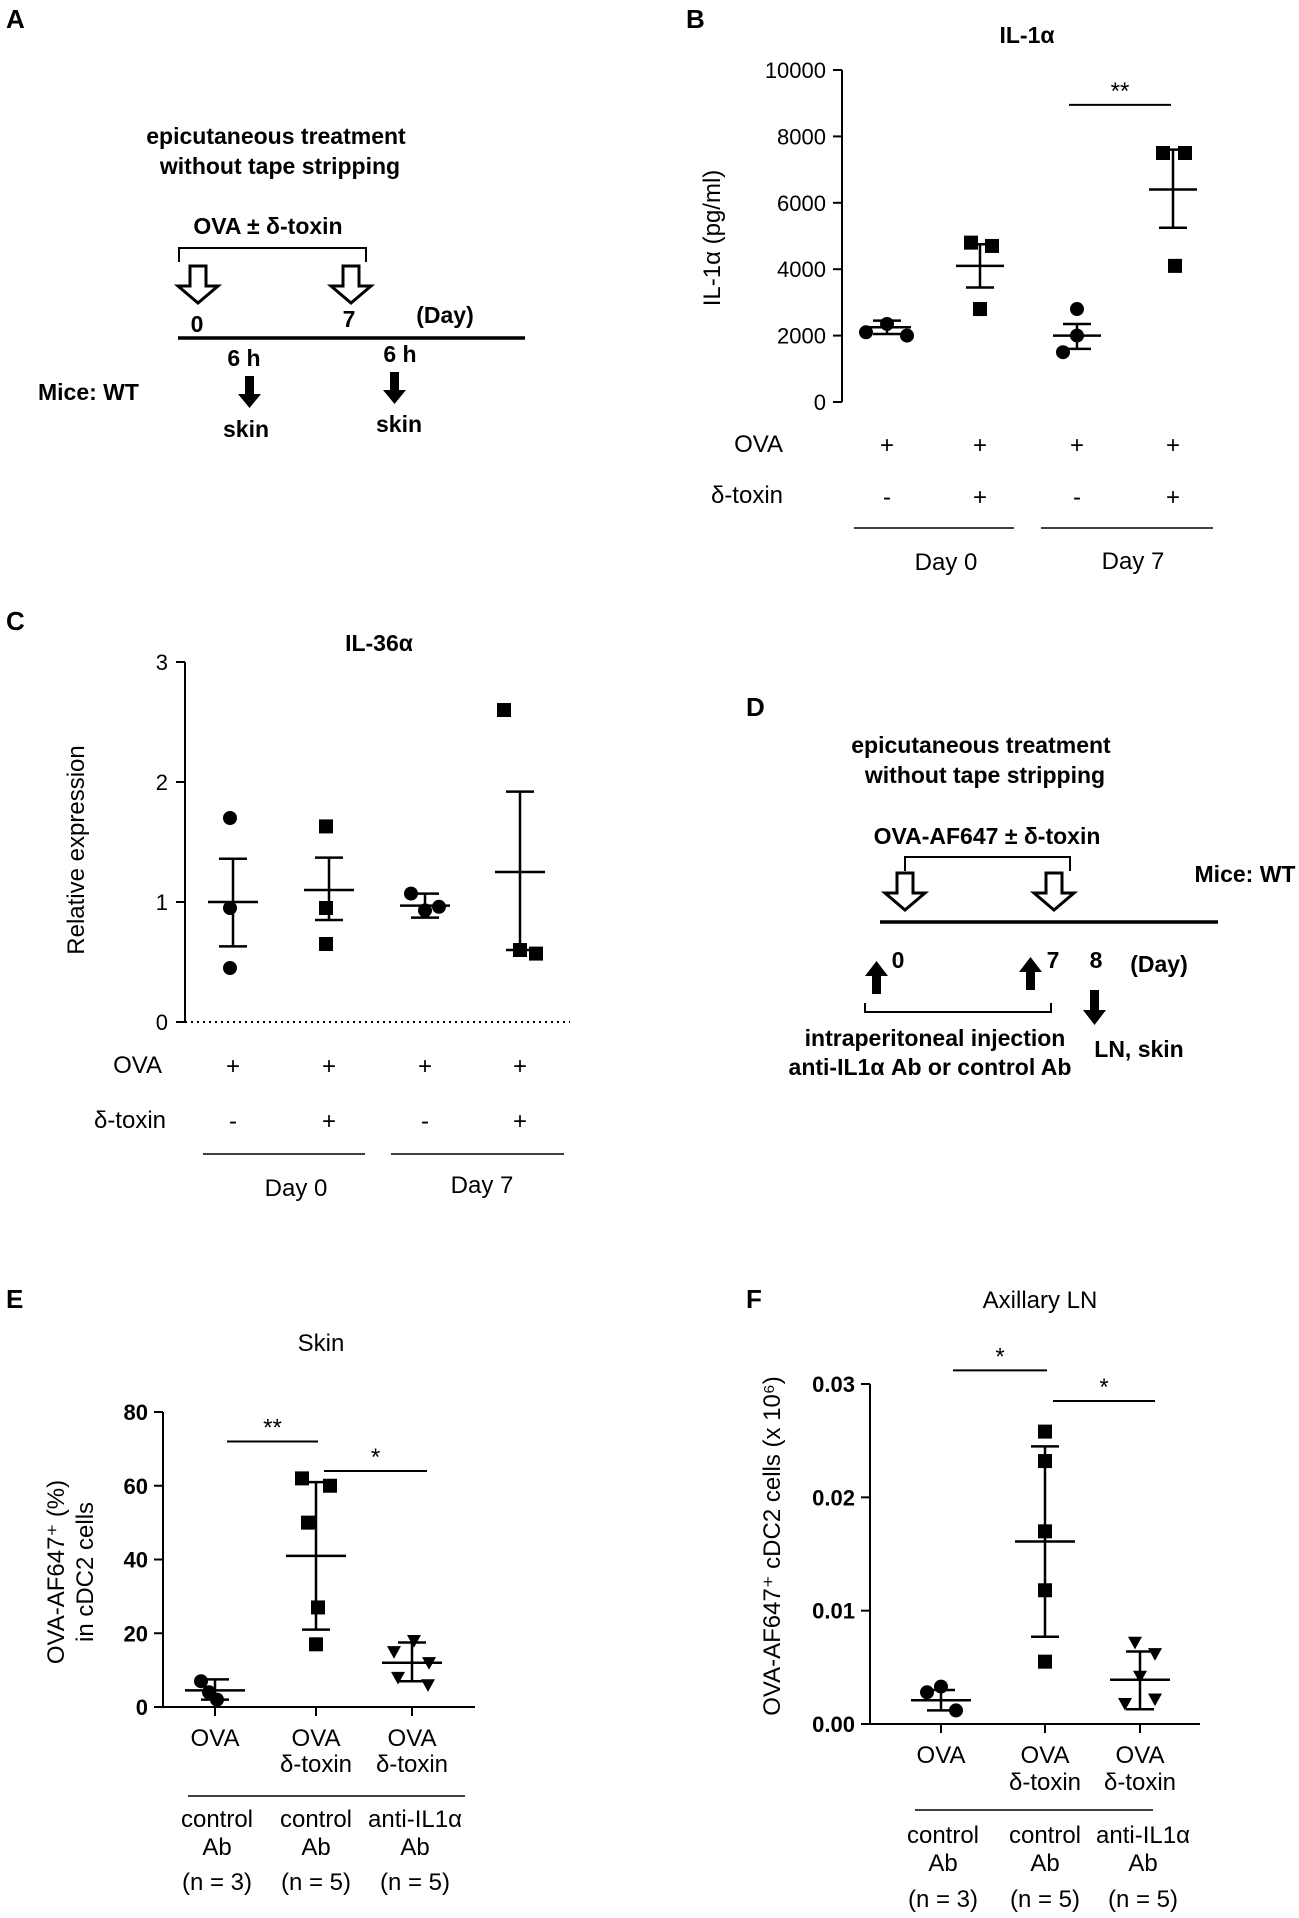 This screenshot has width=1299, height=1918. I want to click on y-tick-label: 8000, so click(801, 136).